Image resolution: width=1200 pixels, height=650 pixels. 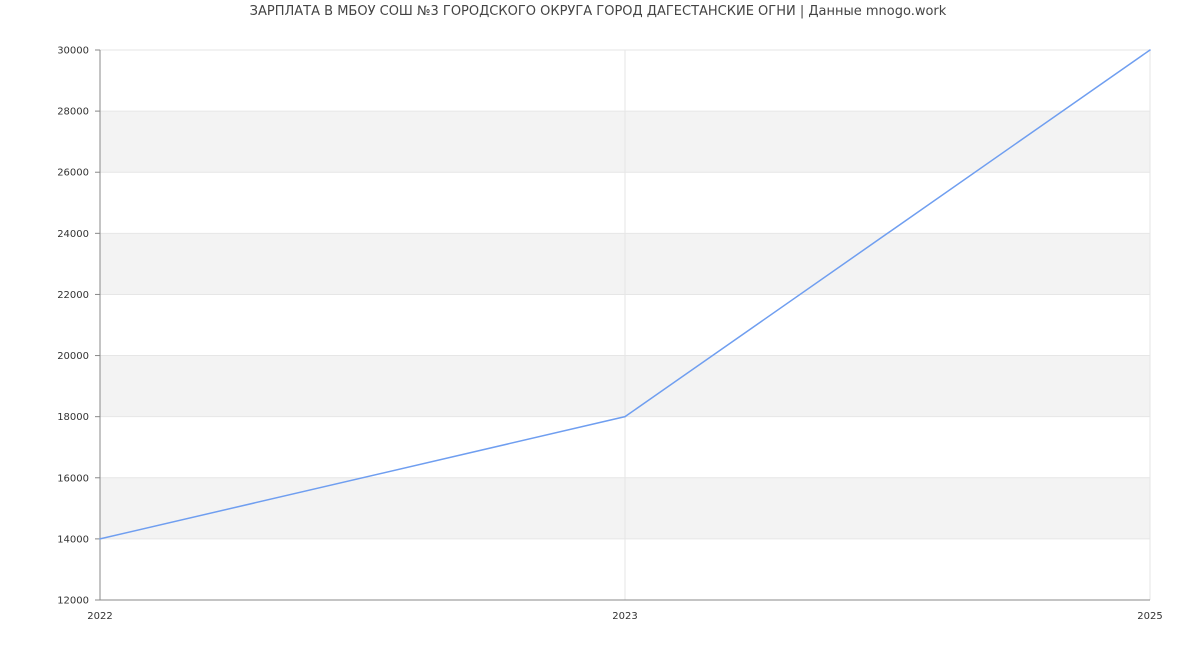 I want to click on x-tick-label: 2025, so click(x=1149, y=616).